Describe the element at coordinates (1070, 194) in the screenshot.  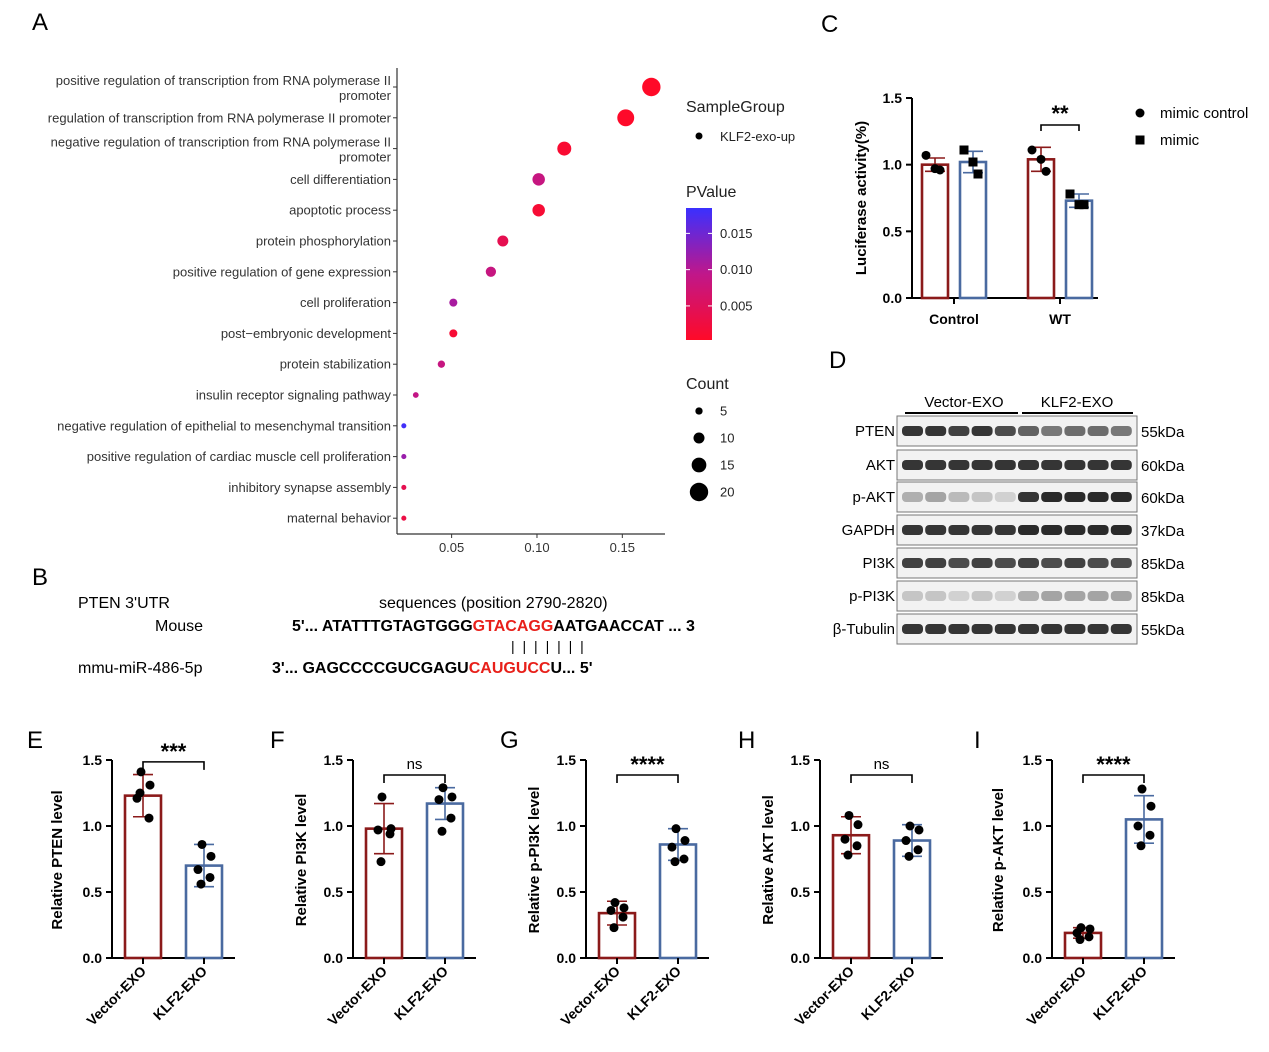
I see `data-point-square` at that location.